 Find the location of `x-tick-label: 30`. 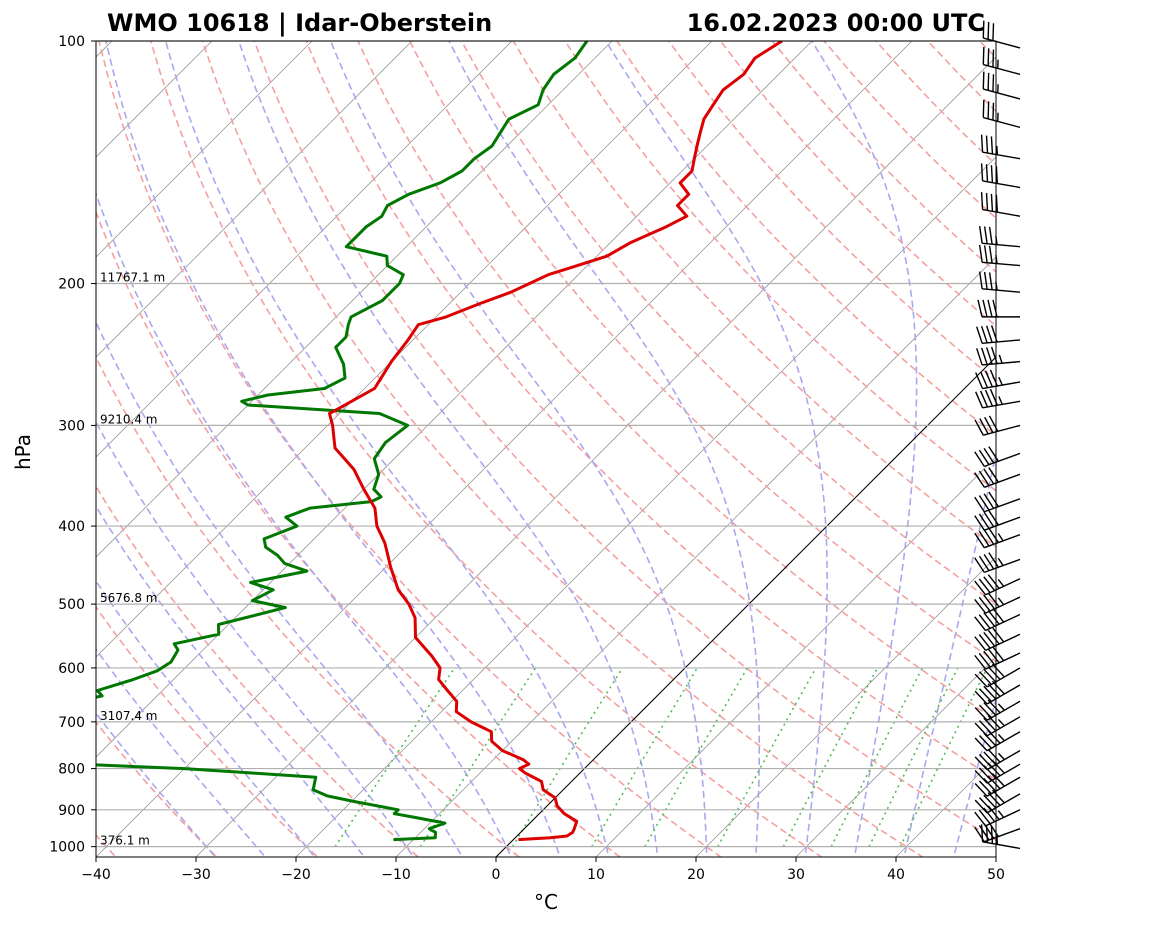

x-tick-label: 30 is located at coordinates (796, 875).